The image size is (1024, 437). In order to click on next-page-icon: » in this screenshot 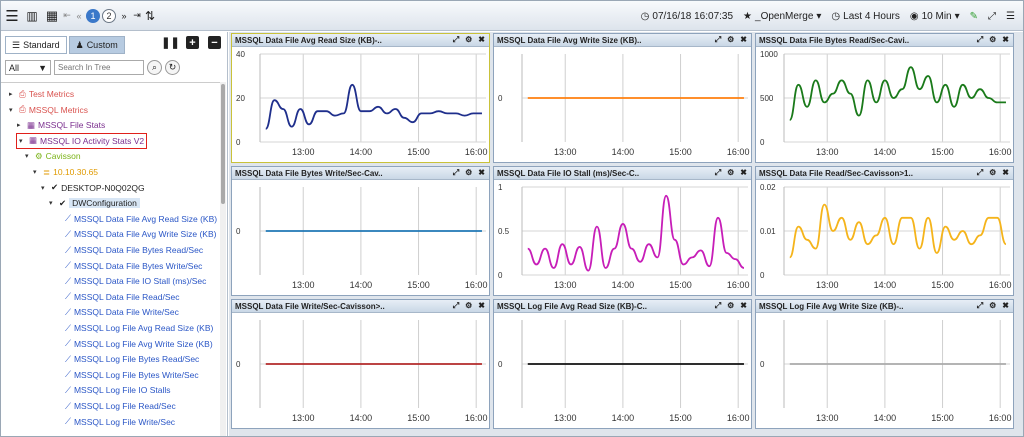, I will do `click(124, 15)`.